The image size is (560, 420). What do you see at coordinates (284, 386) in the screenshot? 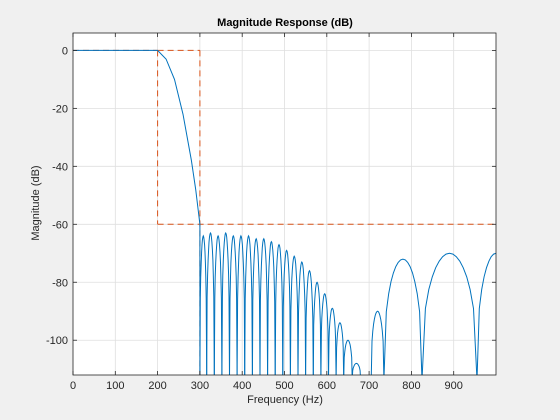
I see `x-tick-label: 500` at bounding box center [284, 386].